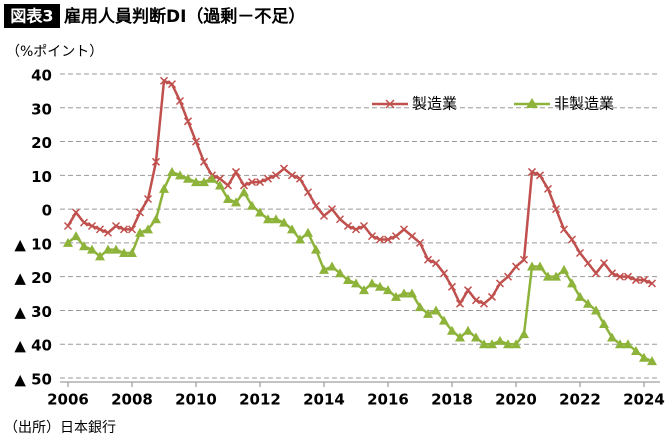 The image size is (670, 444). I want to click on x-tick-label: 2014, so click(324, 400).